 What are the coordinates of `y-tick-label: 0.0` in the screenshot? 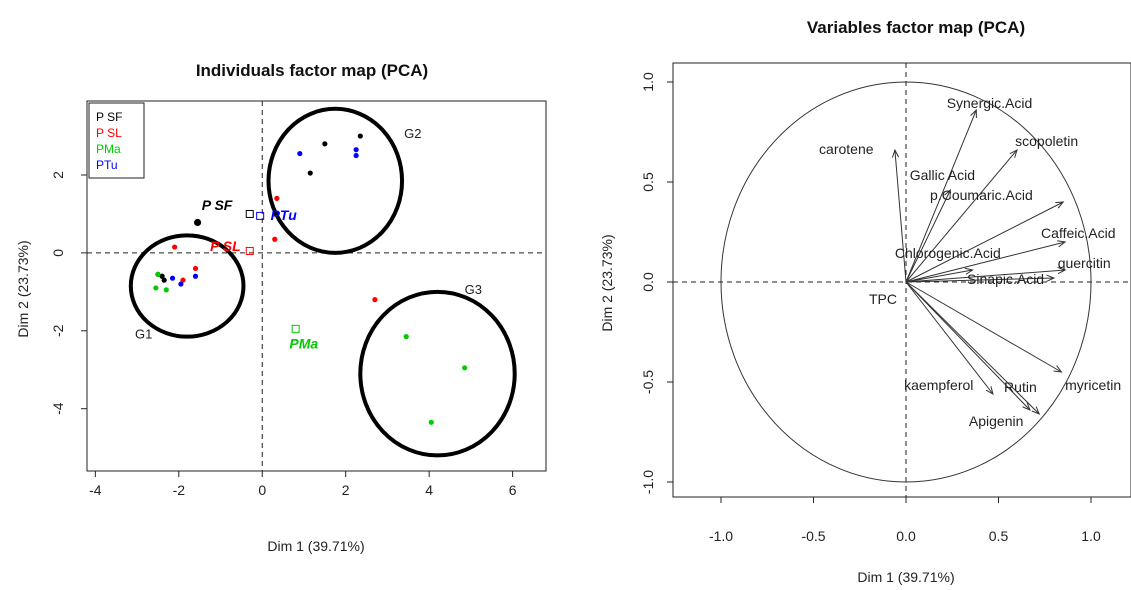 It's located at (648, 282).